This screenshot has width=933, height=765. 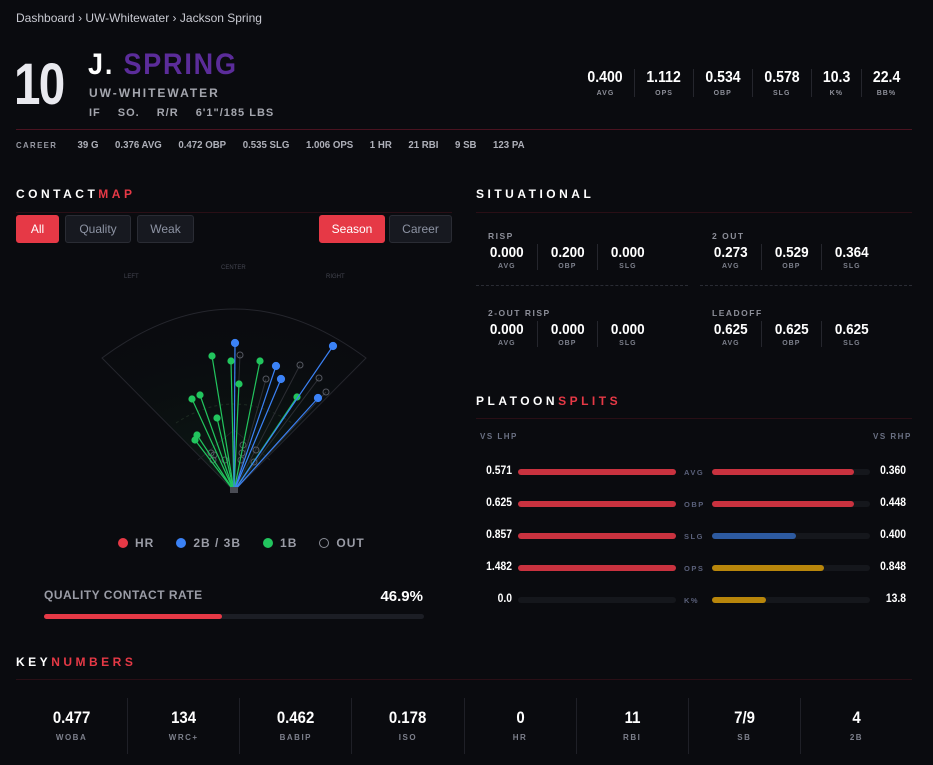 I want to click on situational-two-out-risp: 2-OUT RISP 0.000 AVG 0.000 OBP 0.000 SLG, so click(x=573, y=327).